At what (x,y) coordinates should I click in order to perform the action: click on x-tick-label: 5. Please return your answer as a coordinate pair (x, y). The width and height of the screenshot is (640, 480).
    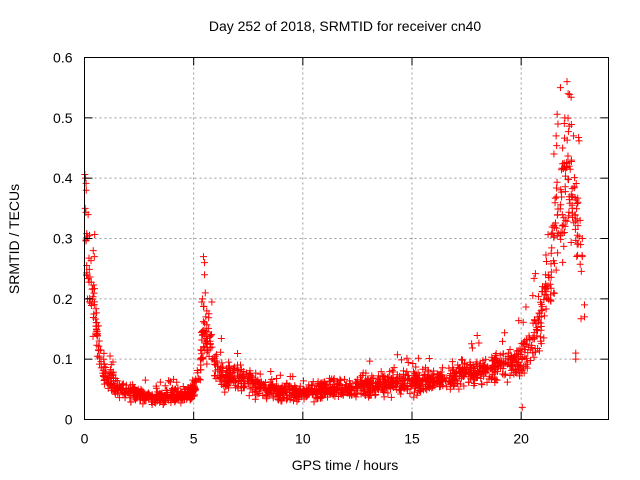
    Looking at the image, I should click on (194, 439).